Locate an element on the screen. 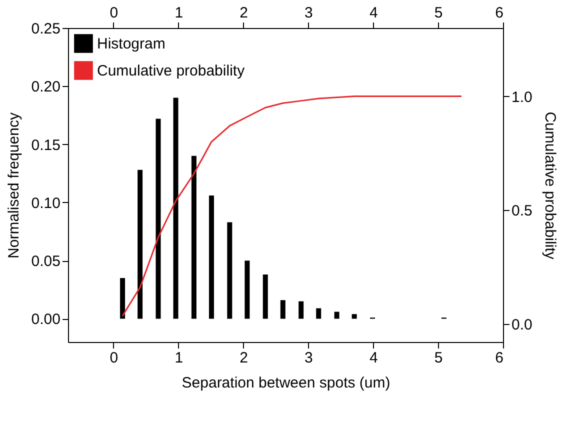 Image resolution: width=582 pixels, height=424 pixels. x-axis-title: Separation between spots (um) is located at coordinates (286, 383).